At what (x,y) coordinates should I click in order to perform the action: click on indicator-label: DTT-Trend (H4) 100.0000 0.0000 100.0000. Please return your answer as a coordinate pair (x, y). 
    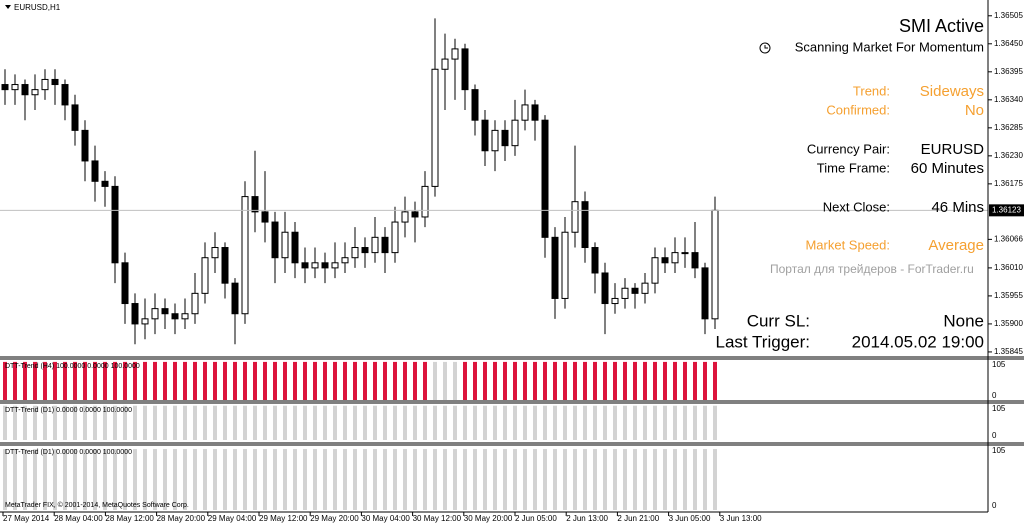
    Looking at the image, I should click on (72, 366).